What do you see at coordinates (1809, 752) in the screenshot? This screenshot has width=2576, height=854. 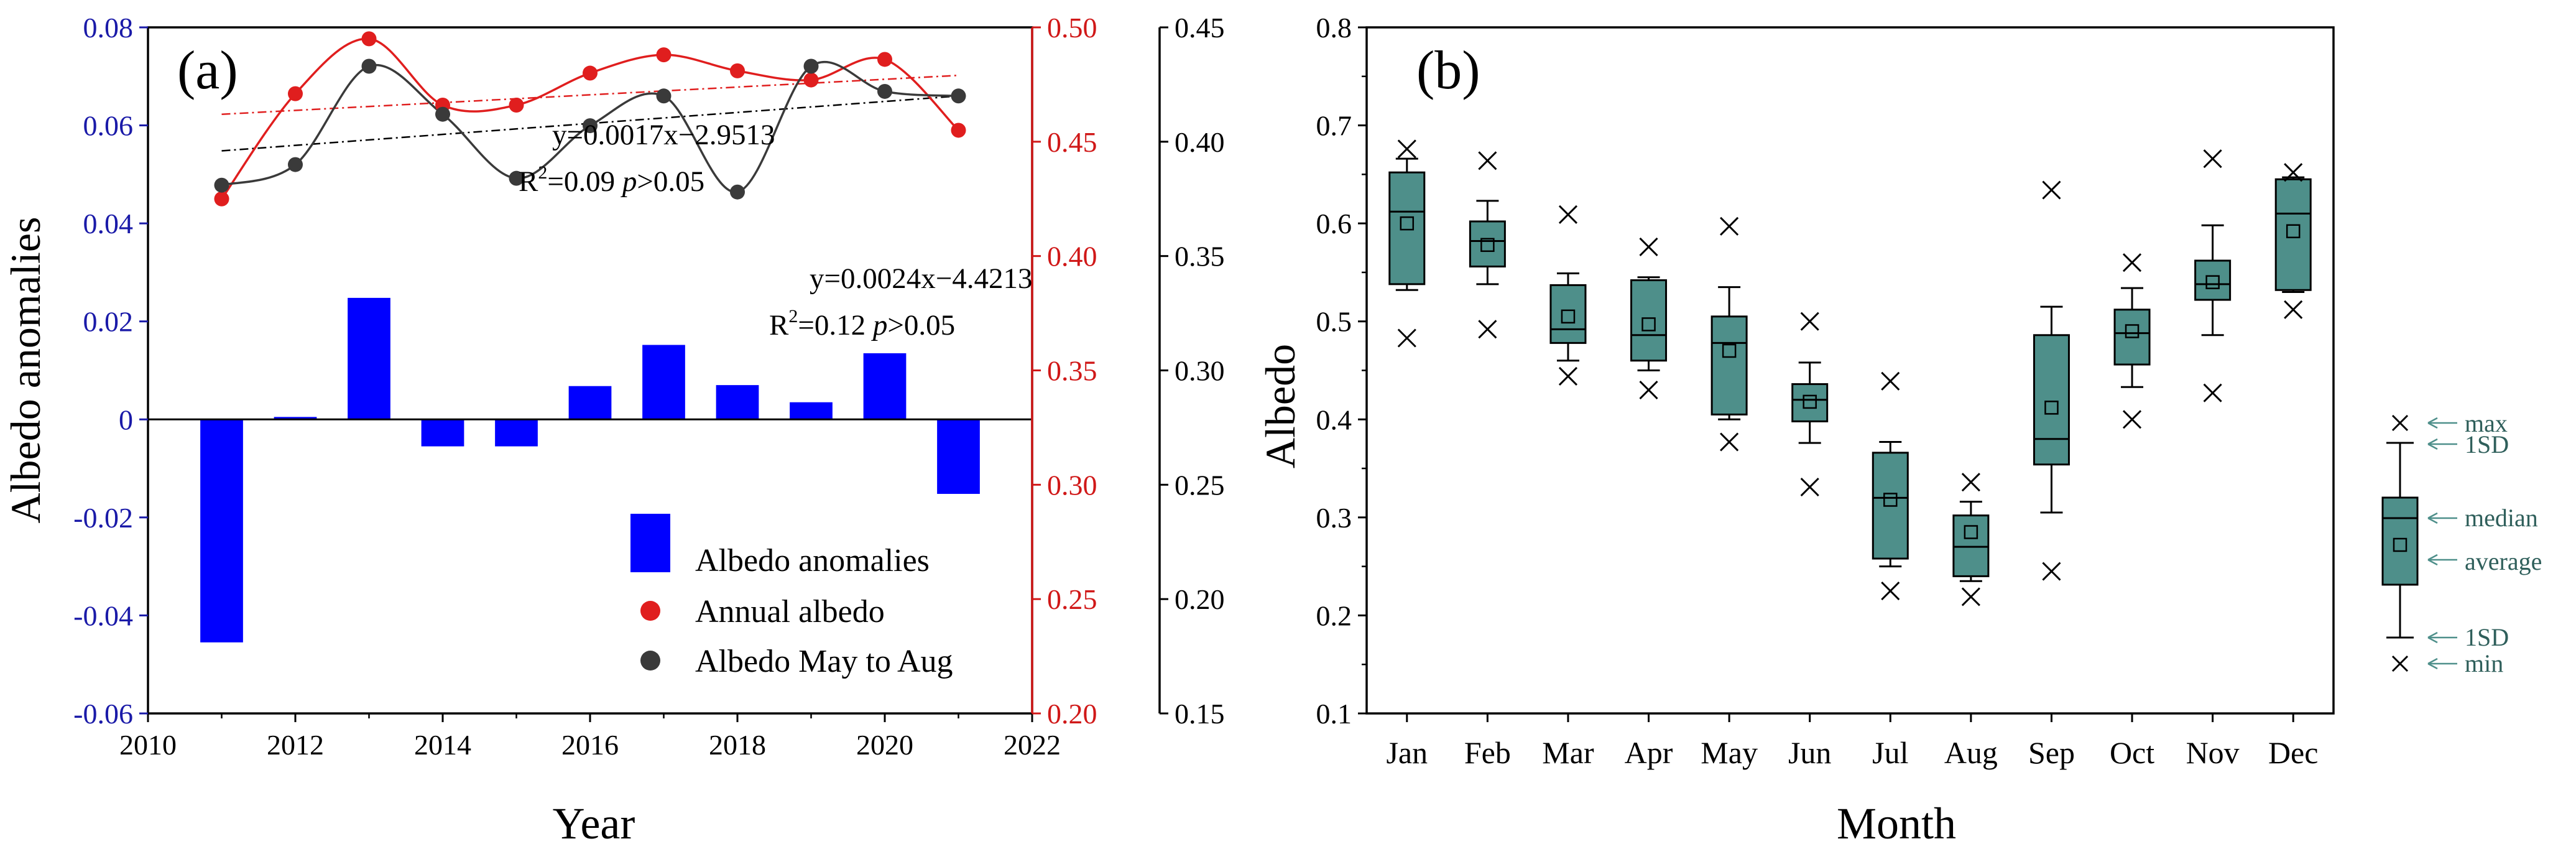 I see `x-tick-label: Jun` at bounding box center [1809, 752].